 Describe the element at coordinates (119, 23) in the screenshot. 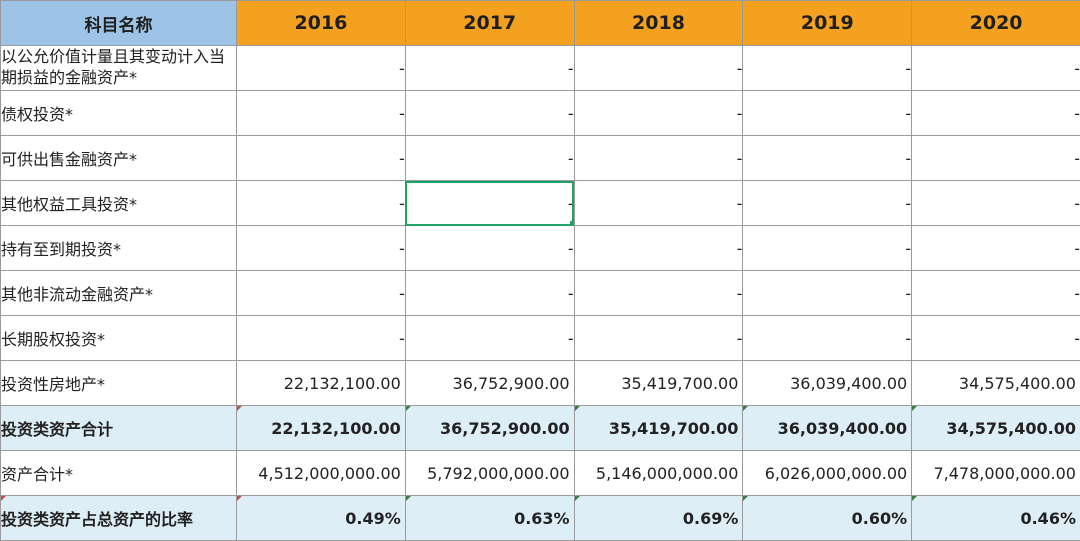

I see `header-cell-name: 科目名称` at that location.